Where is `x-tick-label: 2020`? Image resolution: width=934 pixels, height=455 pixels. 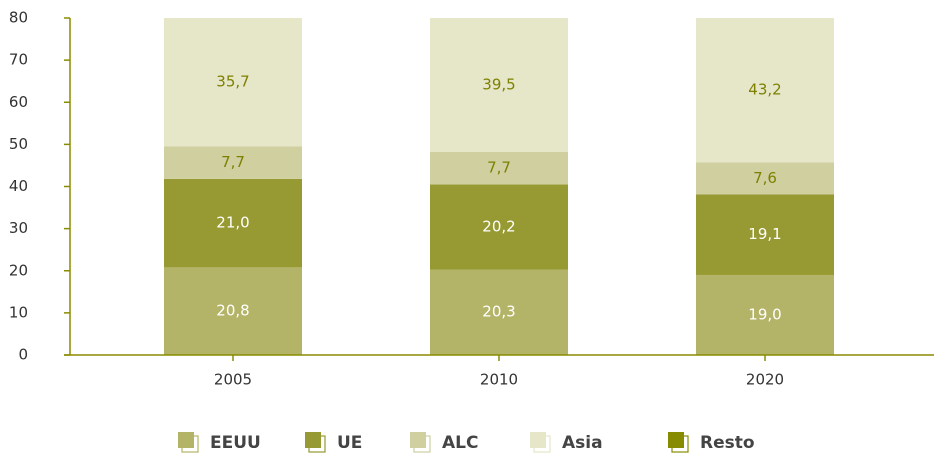
x-tick-label: 2020 is located at coordinates (765, 380).